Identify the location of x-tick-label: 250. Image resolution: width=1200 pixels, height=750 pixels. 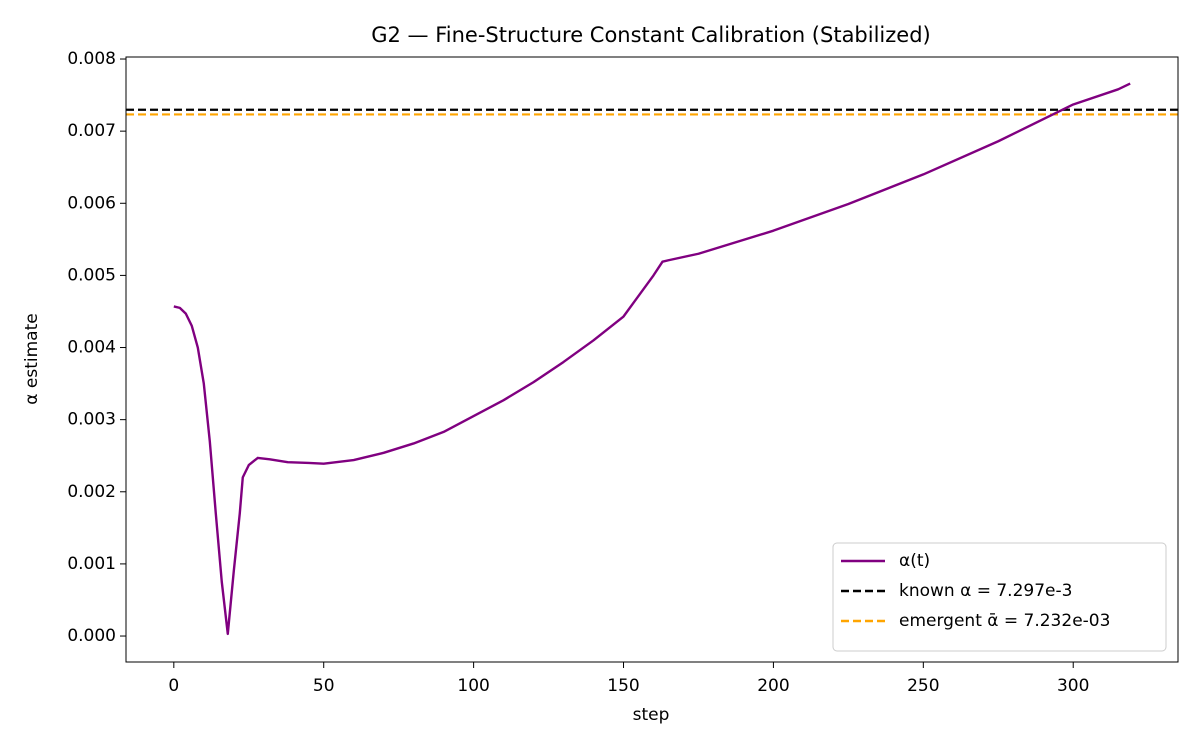
(923, 686).